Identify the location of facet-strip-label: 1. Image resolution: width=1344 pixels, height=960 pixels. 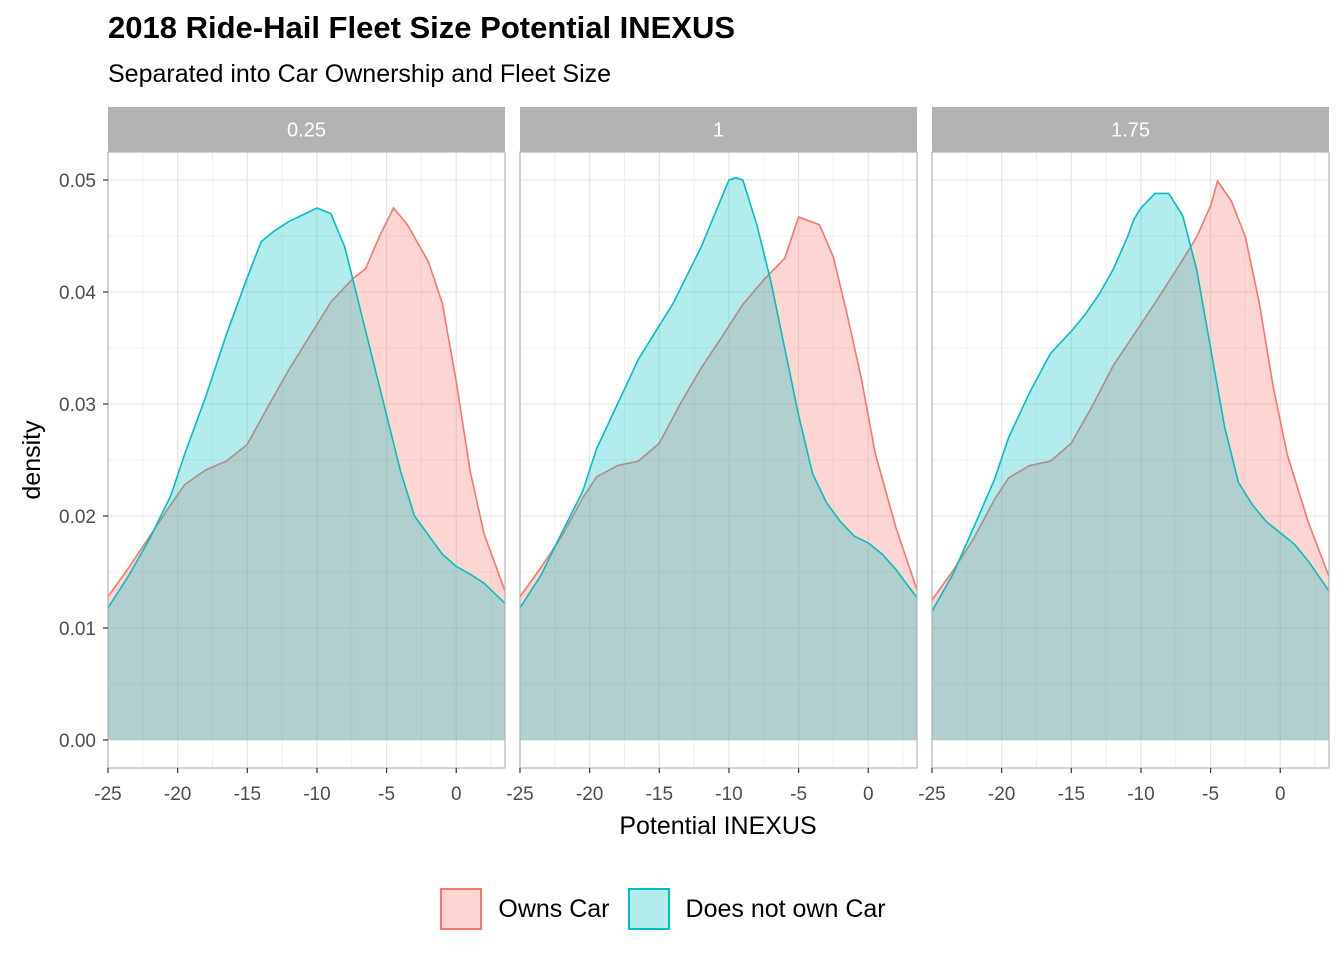
(718, 131).